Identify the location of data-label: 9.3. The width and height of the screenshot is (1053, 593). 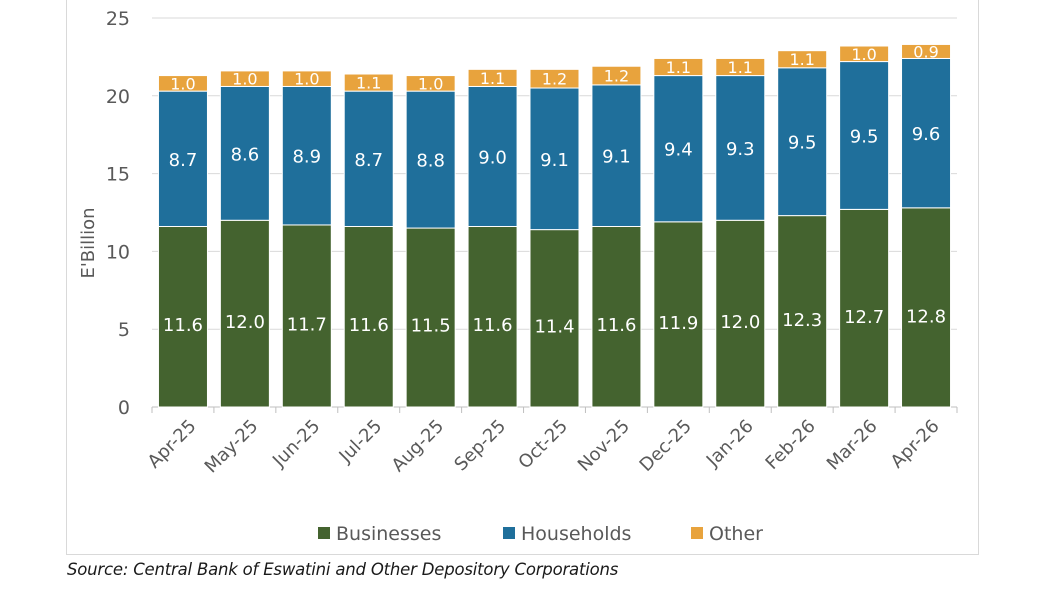
(740, 149).